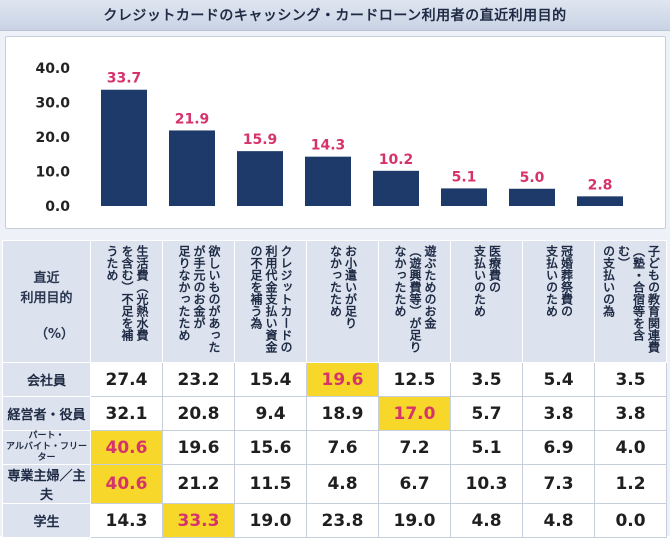 This screenshot has height=538, width=670. Describe the element at coordinates (630, 447) in the screenshot. I see `value-cell: 4.0` at that location.